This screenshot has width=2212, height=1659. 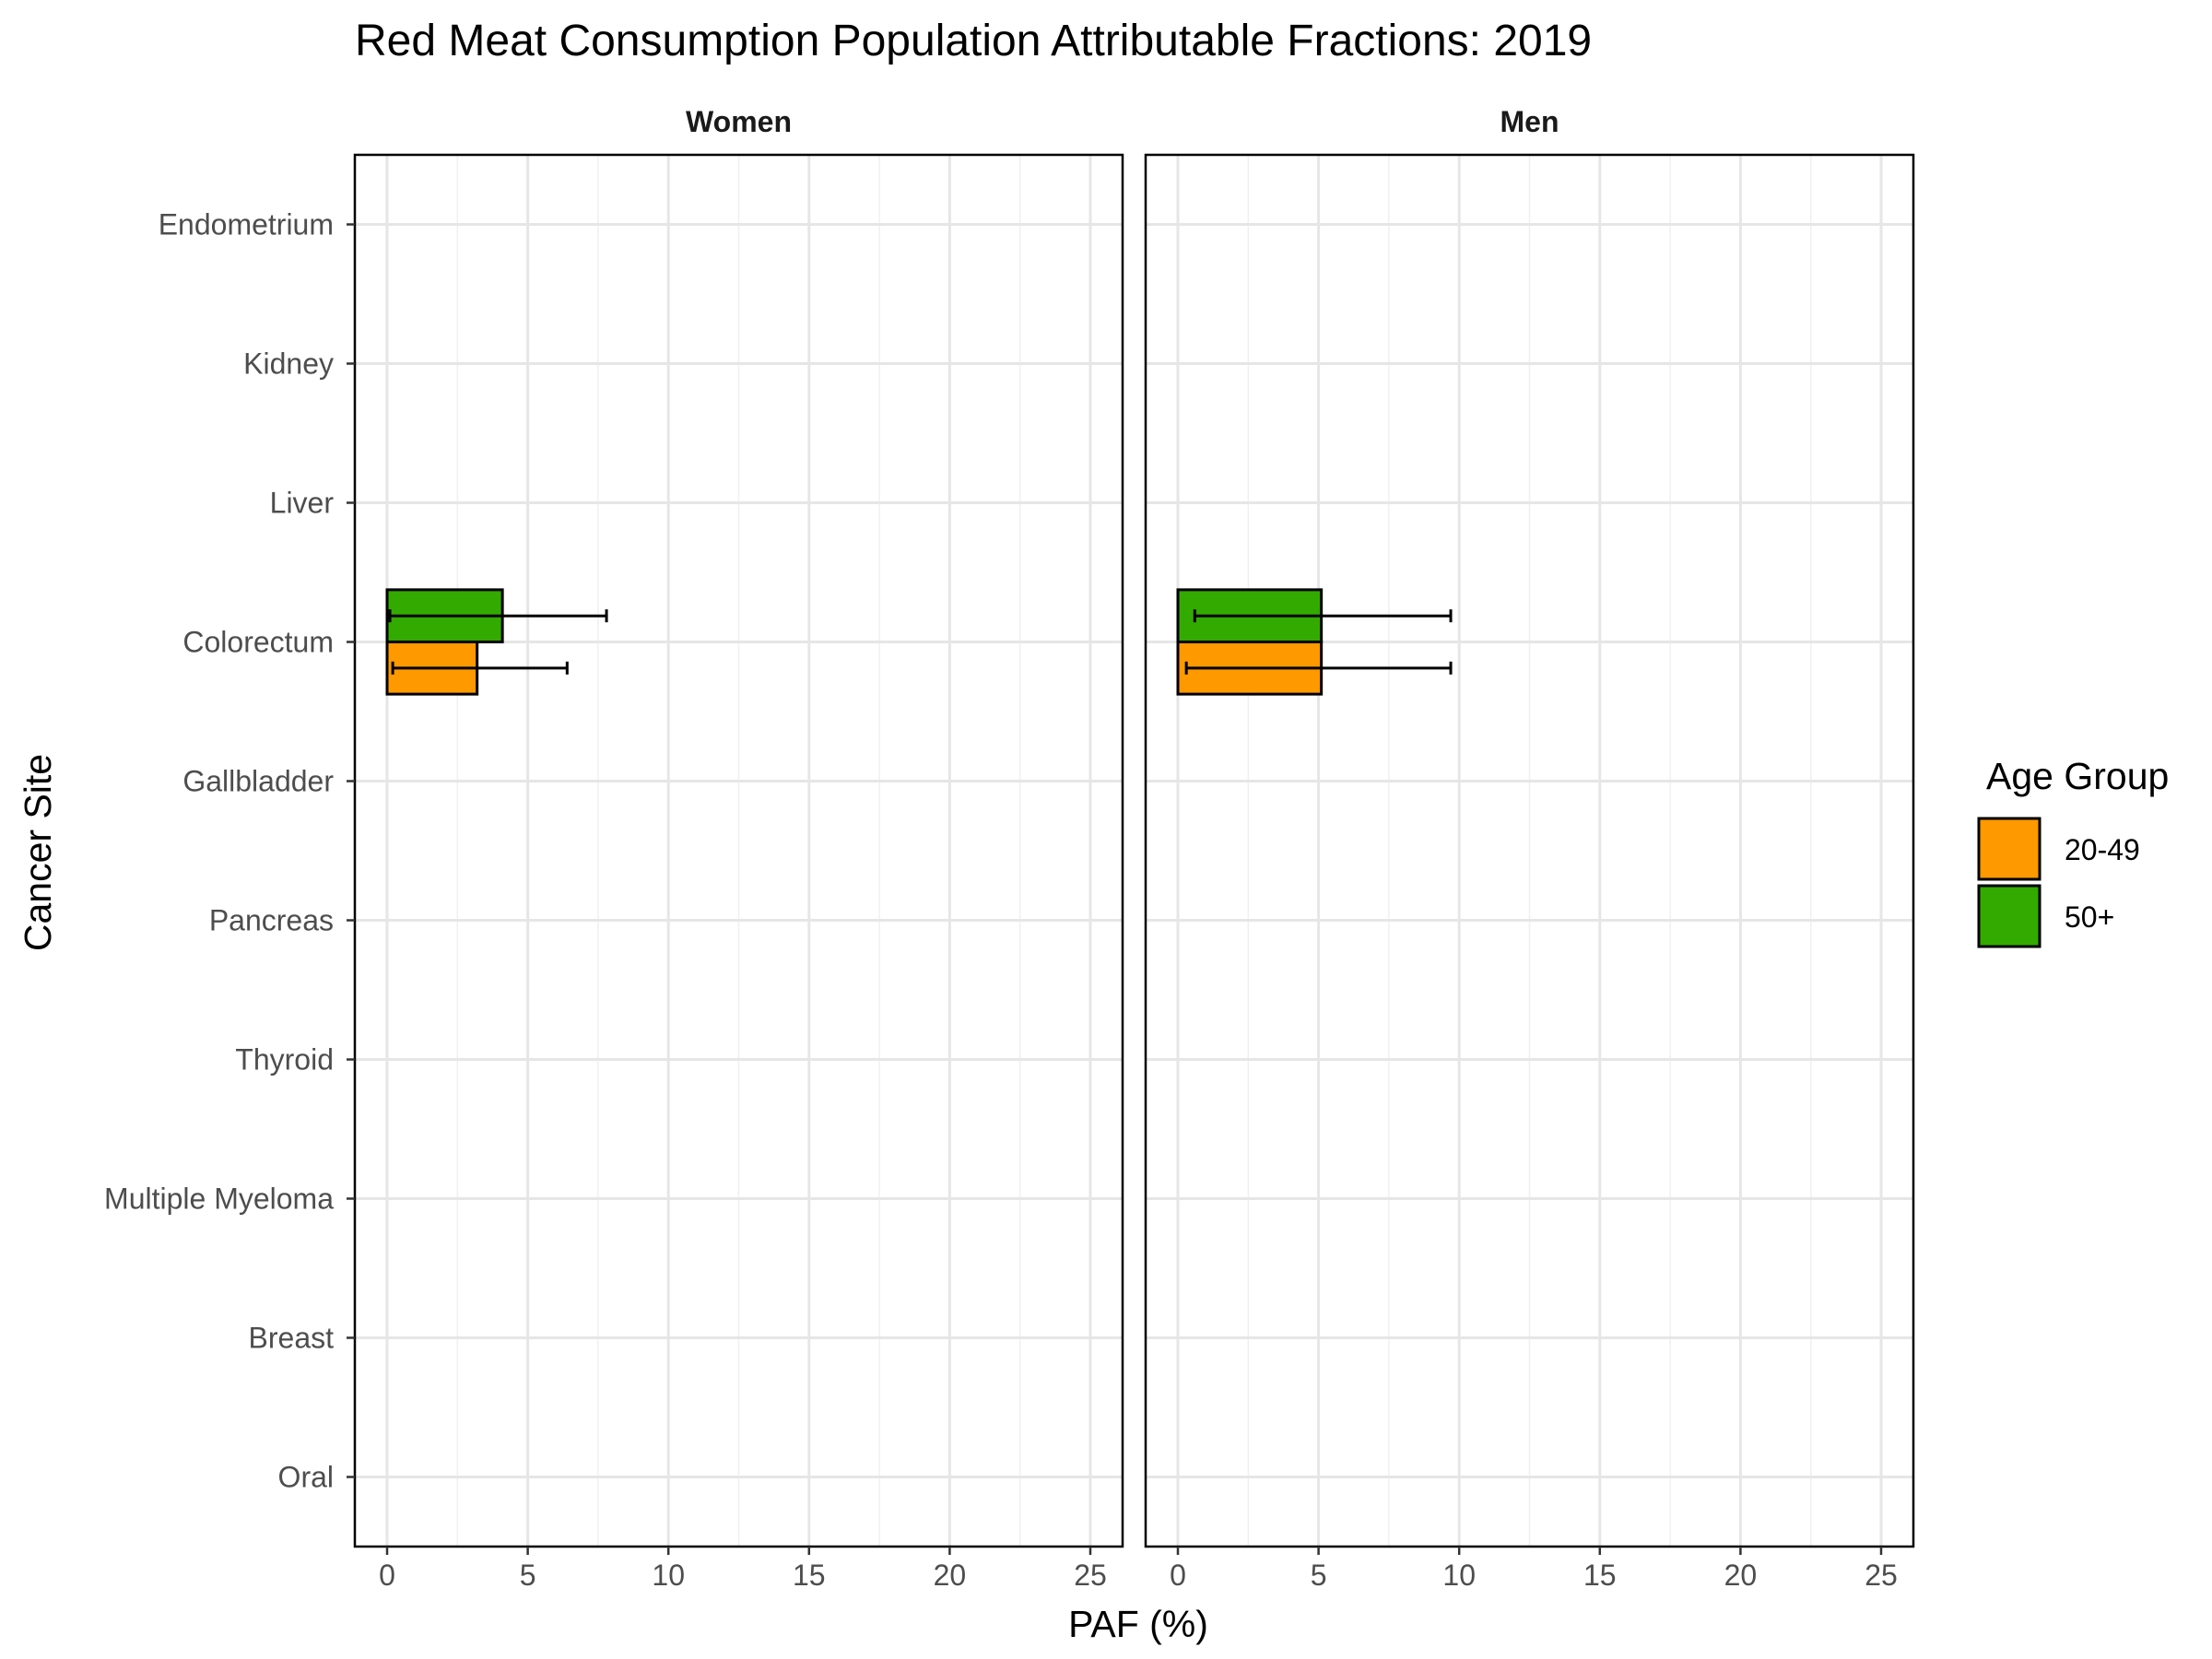 What do you see at coordinates (258, 642) in the screenshot?
I see `y-tick-label: Colorectum` at bounding box center [258, 642].